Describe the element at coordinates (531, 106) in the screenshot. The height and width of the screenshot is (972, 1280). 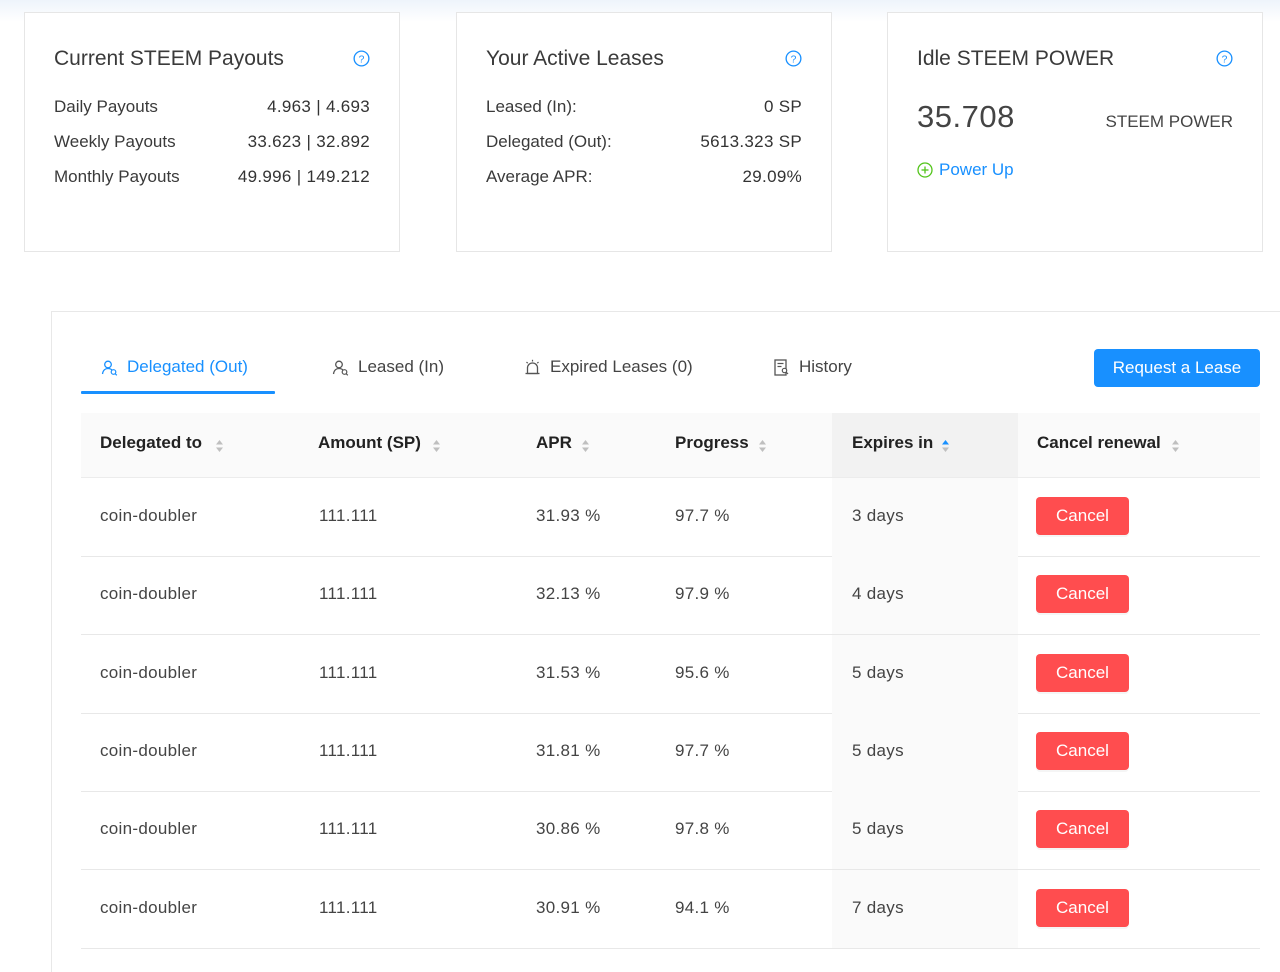
I see `leased-in-label: Leased (In):` at that location.